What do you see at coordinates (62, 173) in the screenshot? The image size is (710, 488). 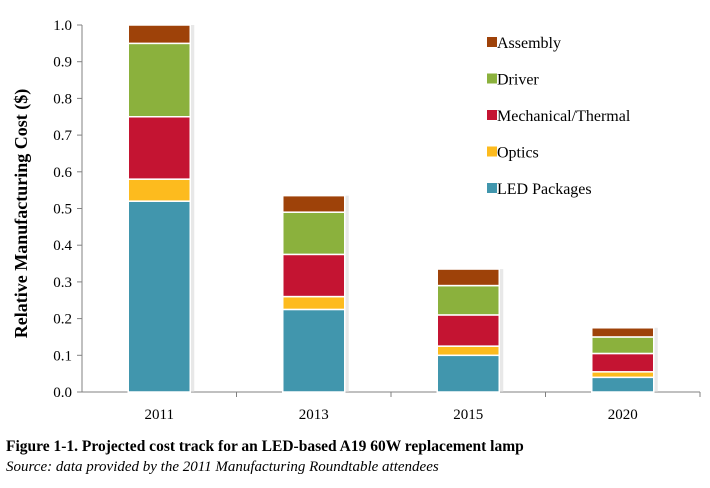 I see `y-tick-label: 0.6` at bounding box center [62, 173].